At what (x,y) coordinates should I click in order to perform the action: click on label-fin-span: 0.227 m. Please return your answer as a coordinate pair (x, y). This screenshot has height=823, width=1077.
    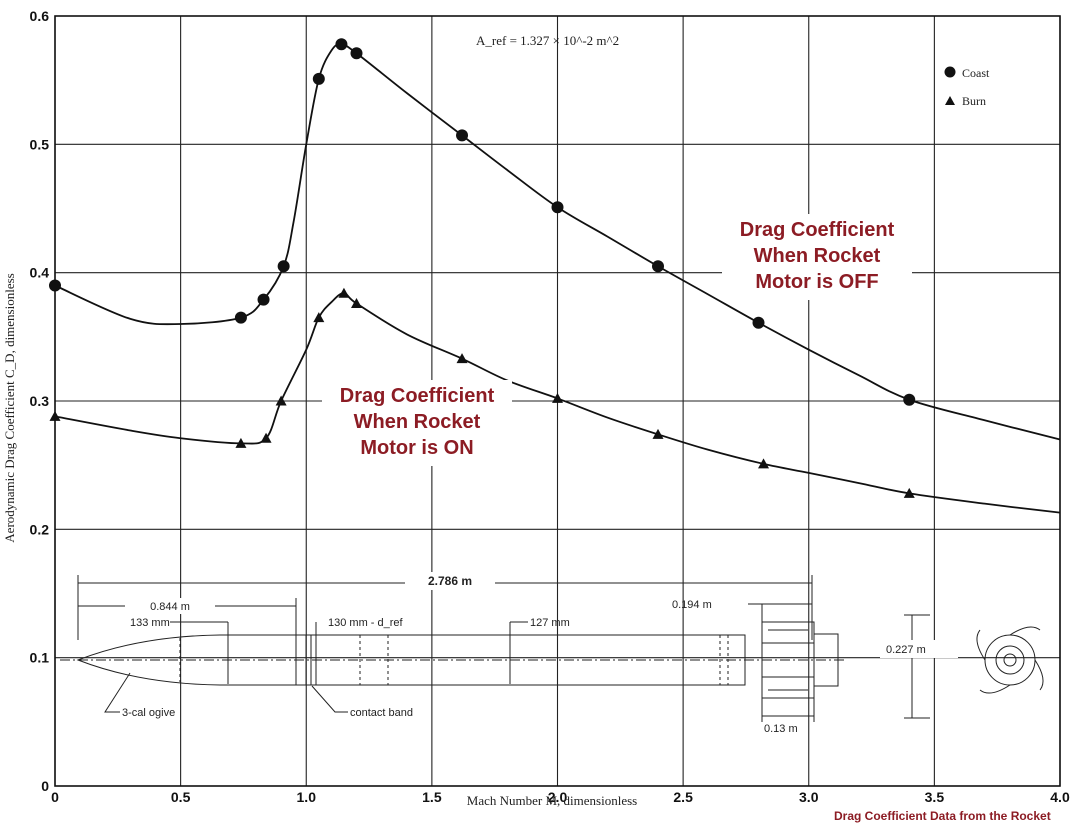
    Looking at the image, I should click on (906, 650).